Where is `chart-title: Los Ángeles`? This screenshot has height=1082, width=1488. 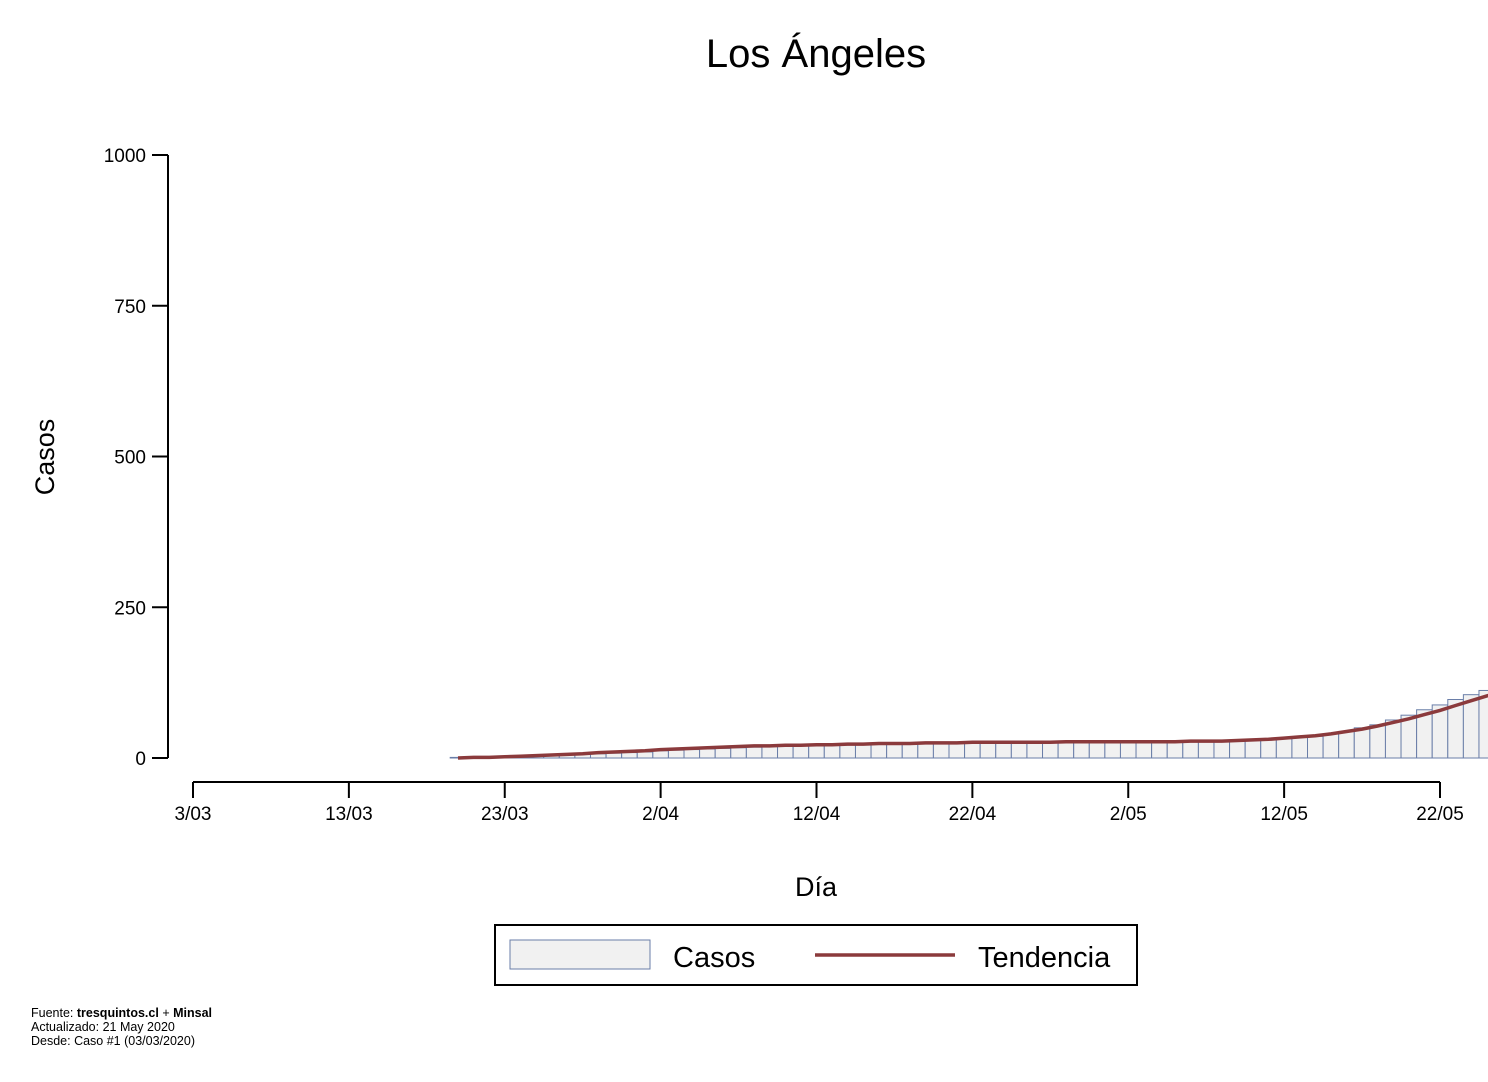 chart-title: Los Ángeles is located at coordinates (816, 53).